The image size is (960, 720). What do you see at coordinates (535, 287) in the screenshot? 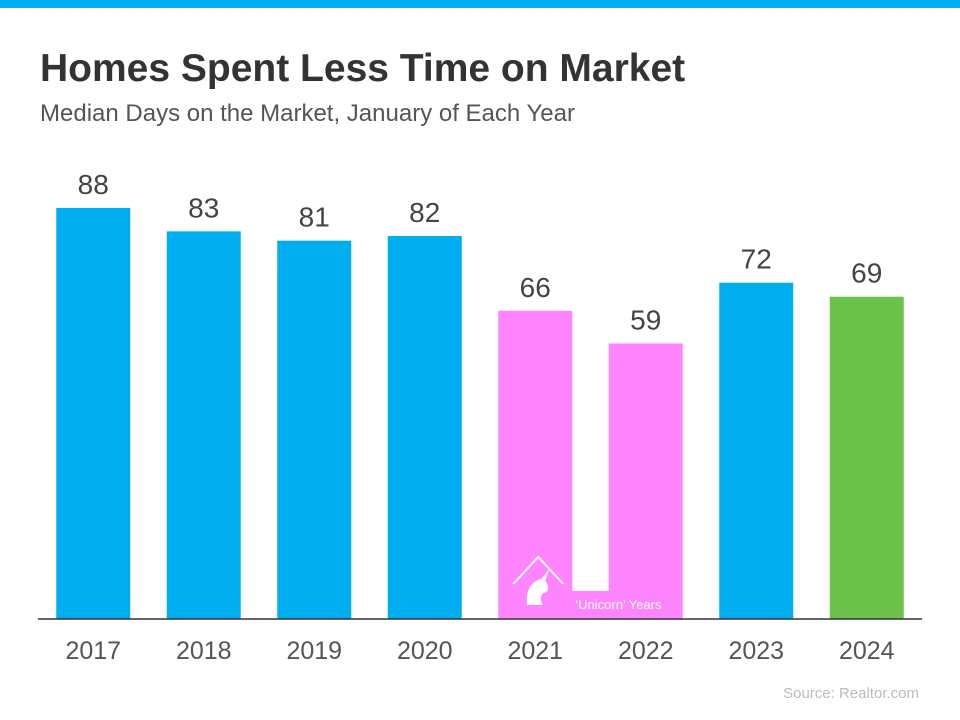
I see `value-label: 66` at bounding box center [535, 287].